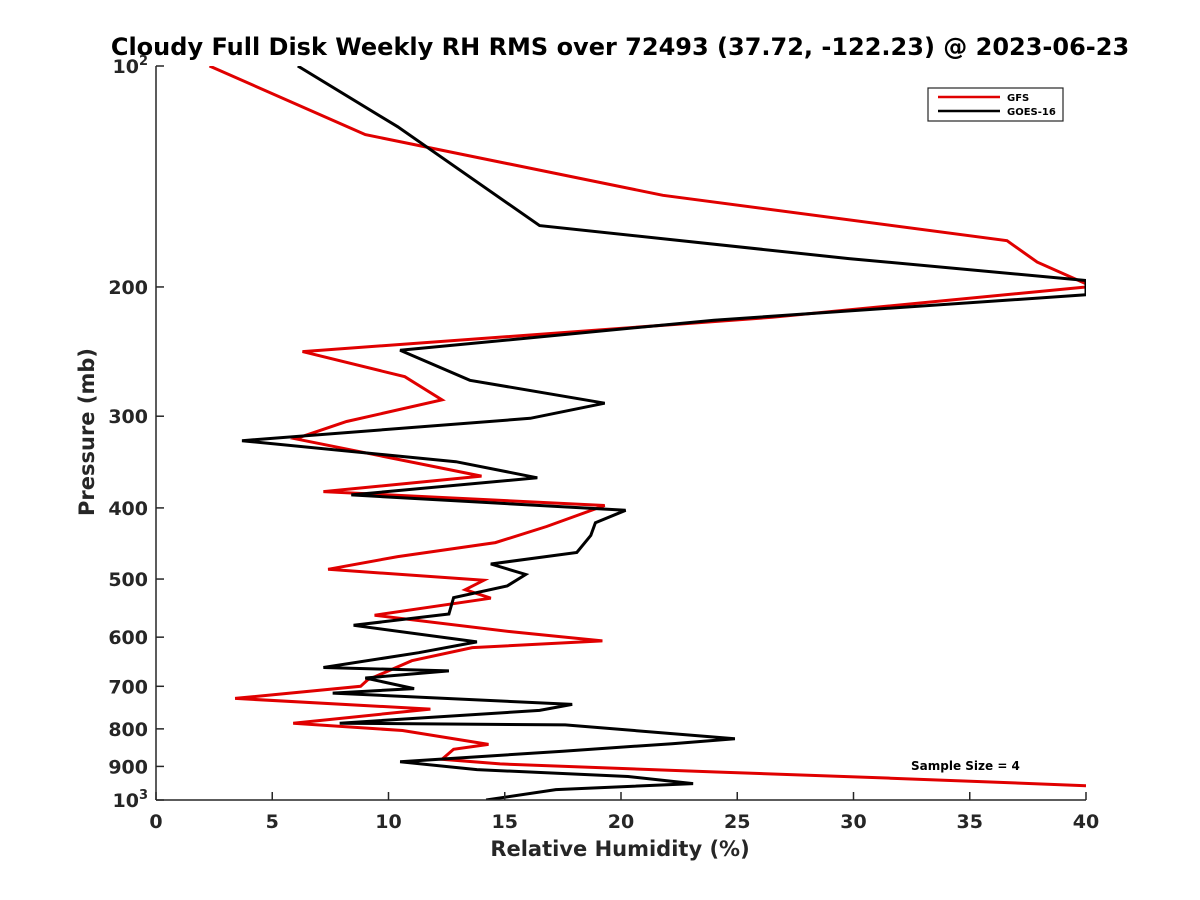  I want to click on x-tick-label: 0, so click(155, 822).